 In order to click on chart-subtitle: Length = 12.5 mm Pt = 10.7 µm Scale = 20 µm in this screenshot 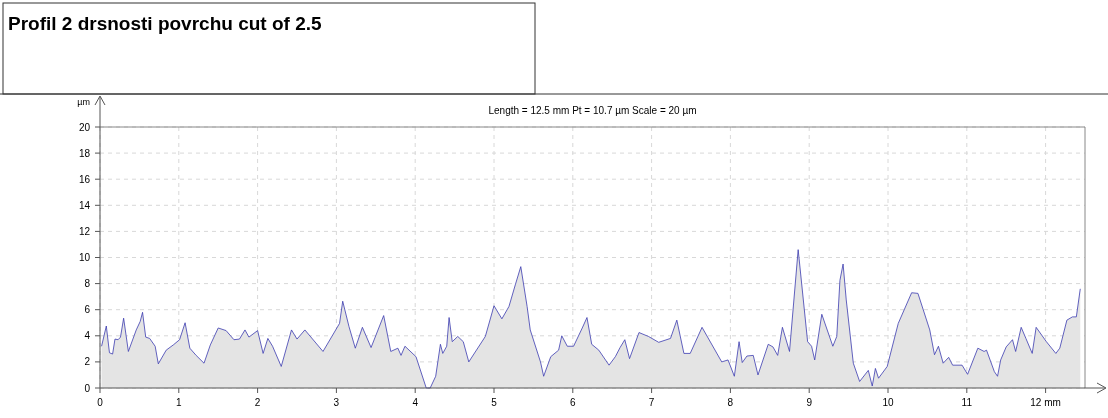, I will do `click(592, 110)`.